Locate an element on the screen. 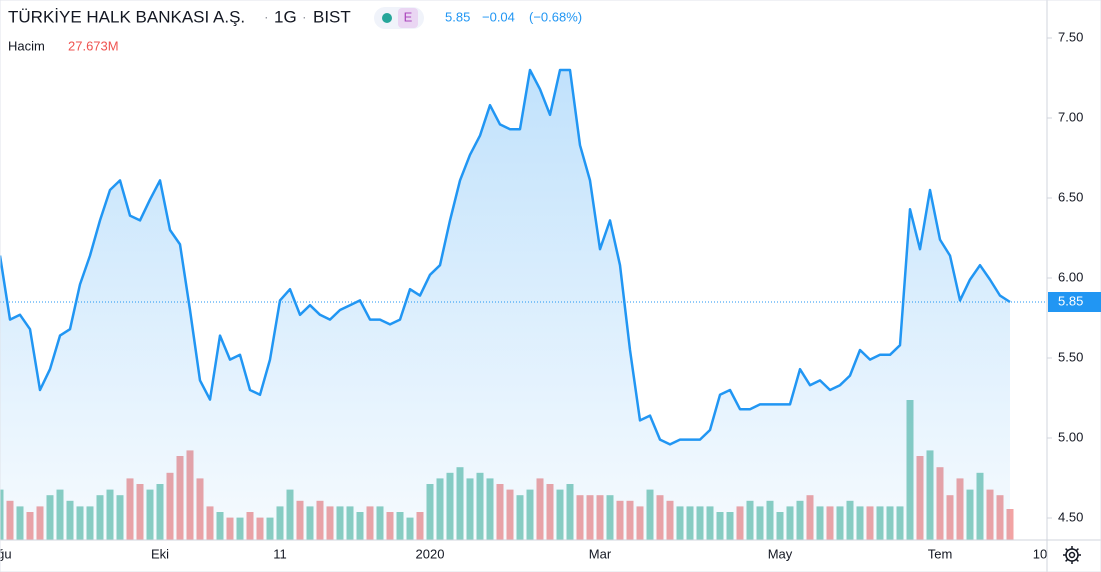 The image size is (1101, 572). y-tick-label: 6.00 is located at coordinates (1070, 276).